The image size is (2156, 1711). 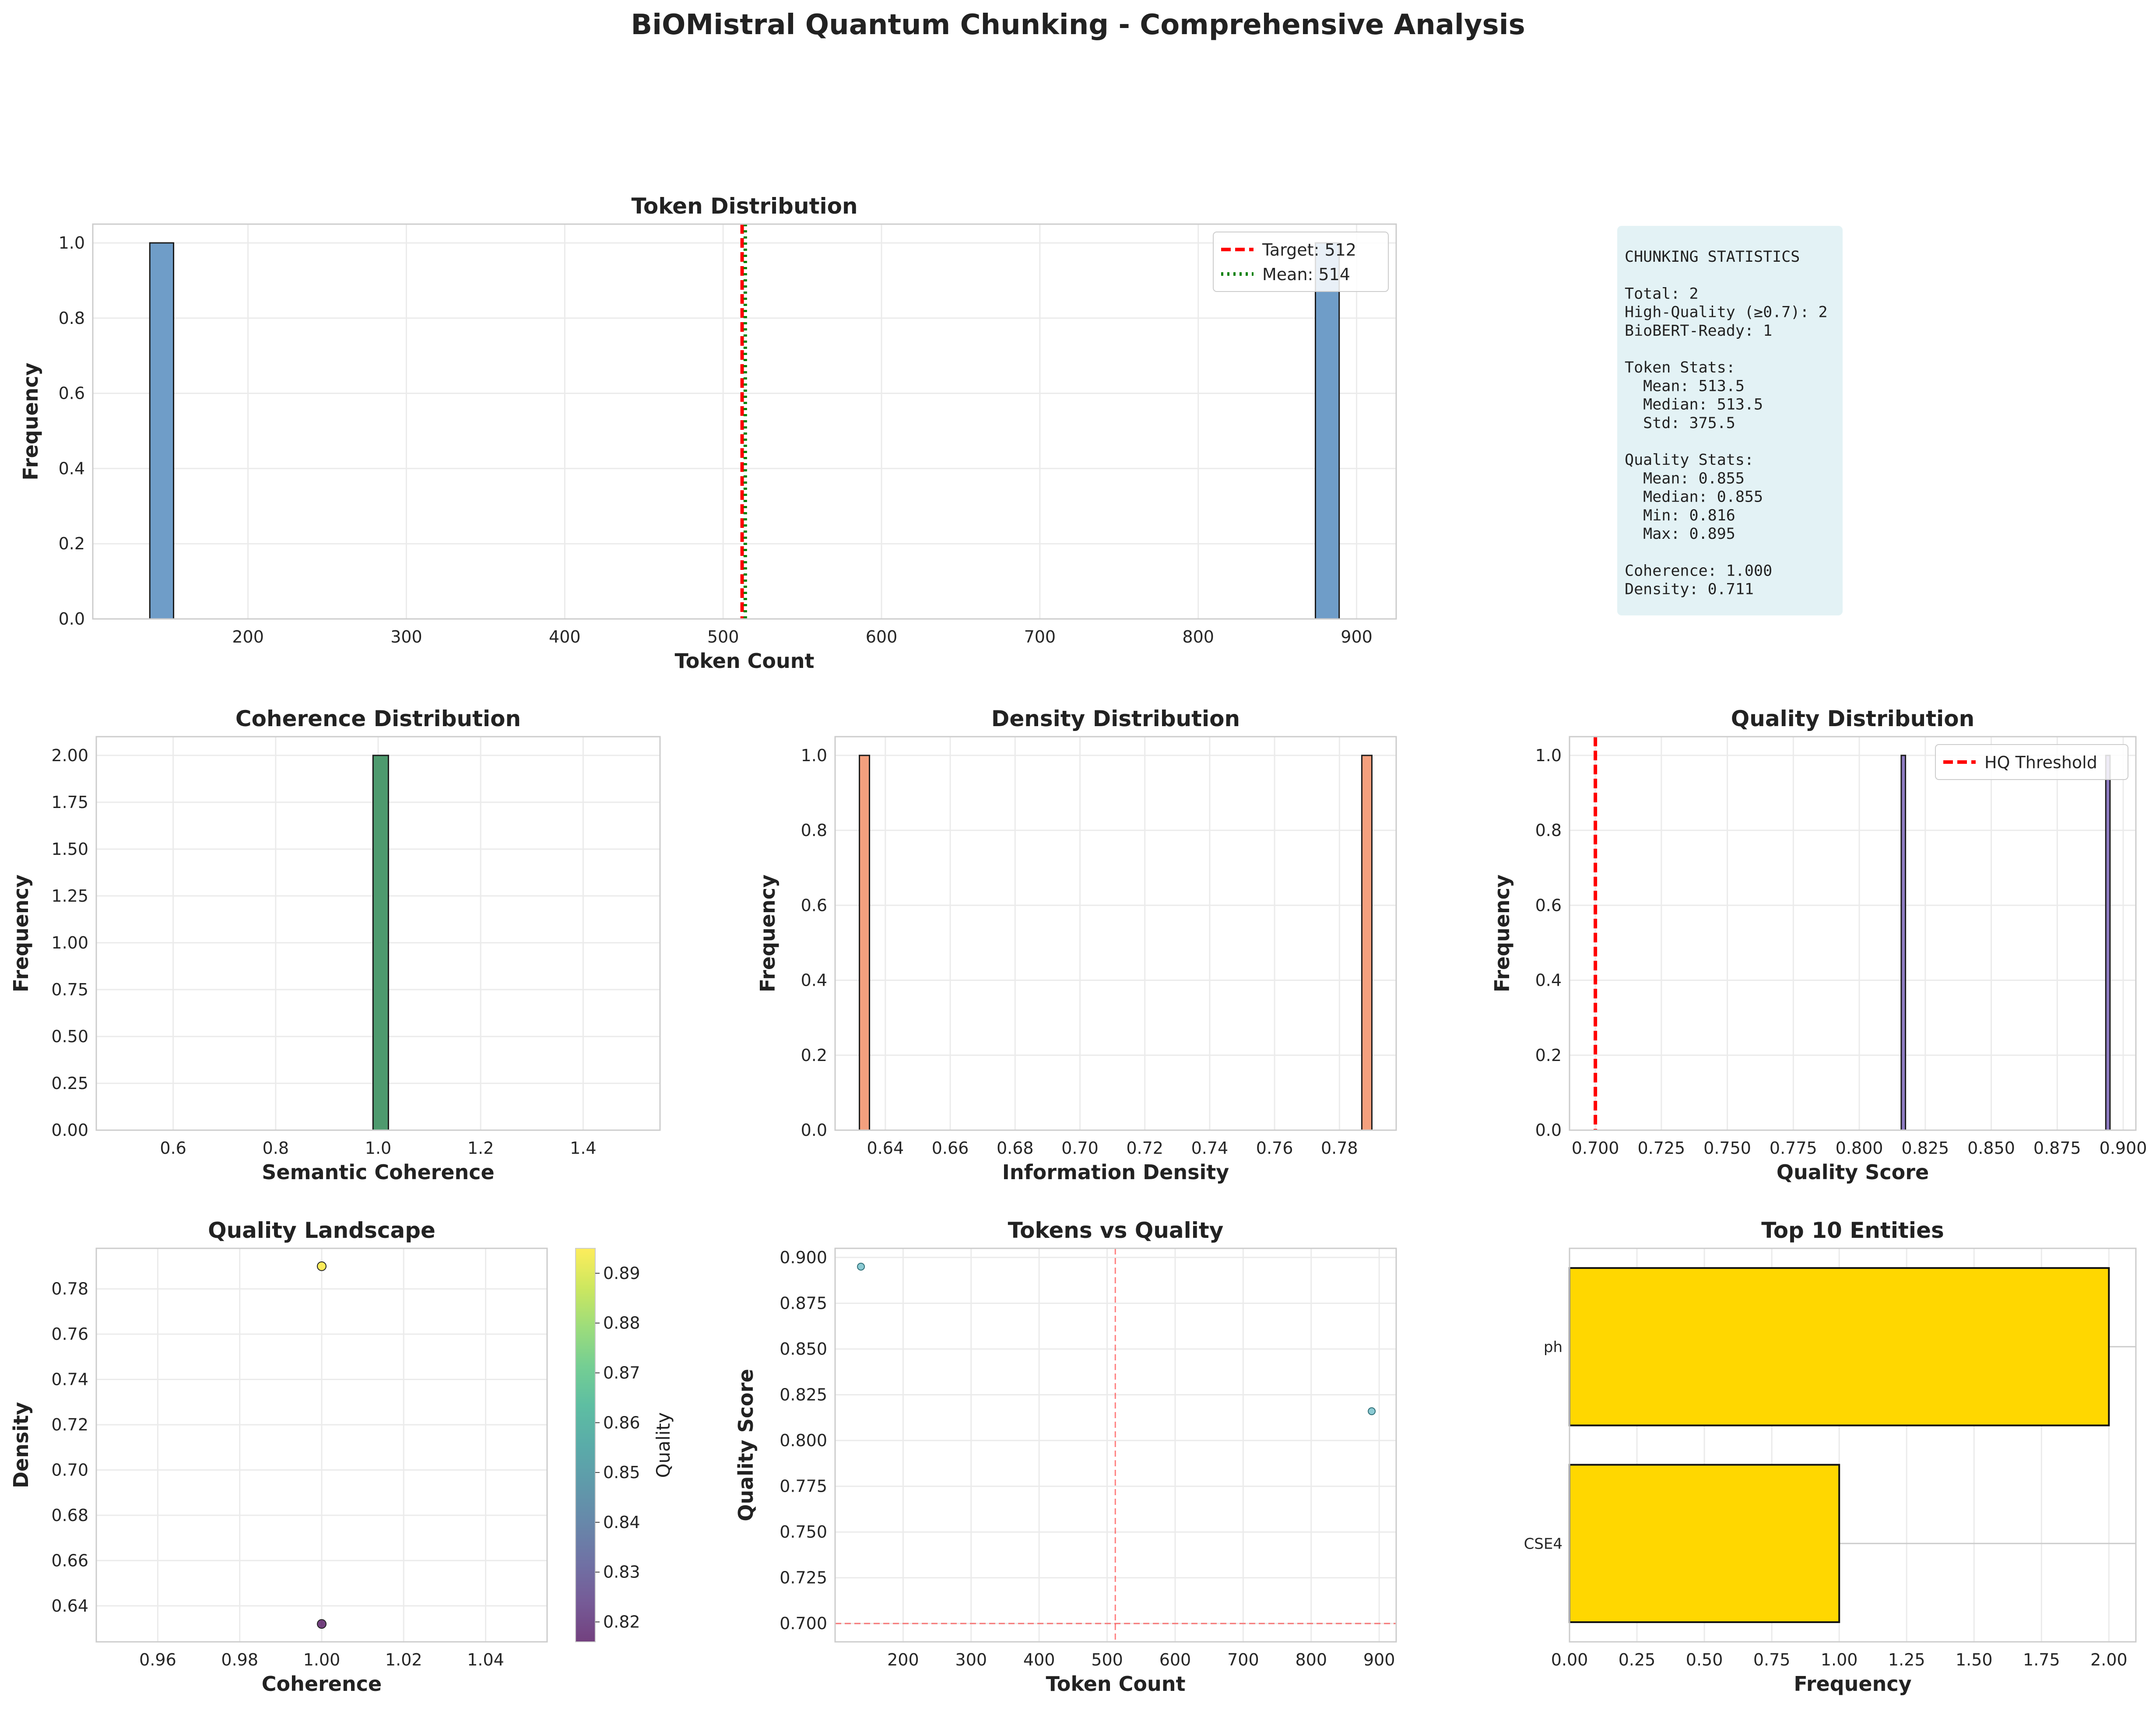 I want to click on stats-line: Std: 375.5, so click(x=1680, y=423).